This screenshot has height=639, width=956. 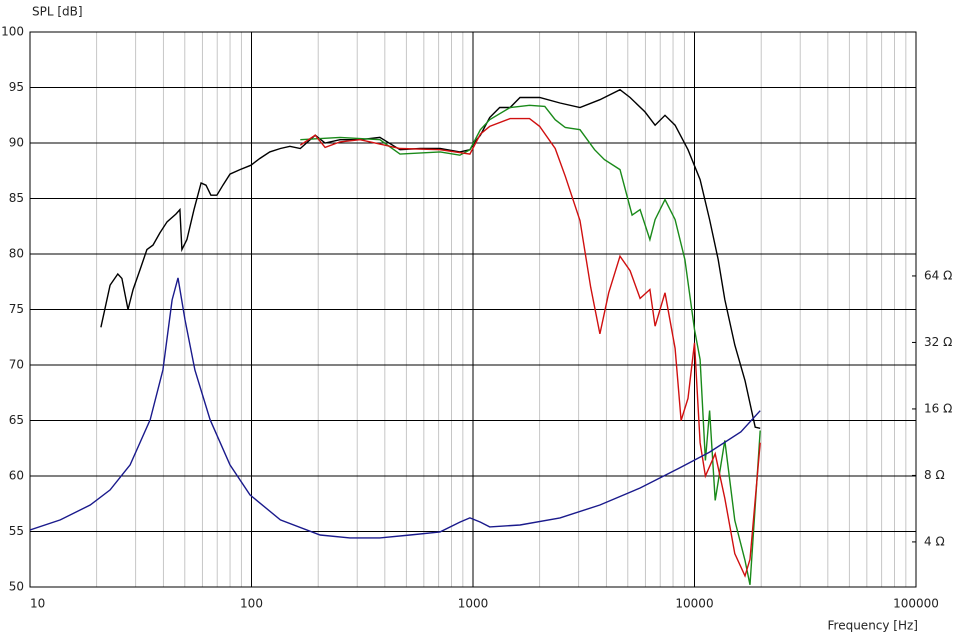 I want to click on y-tick-label: 95, so click(x=16, y=87).